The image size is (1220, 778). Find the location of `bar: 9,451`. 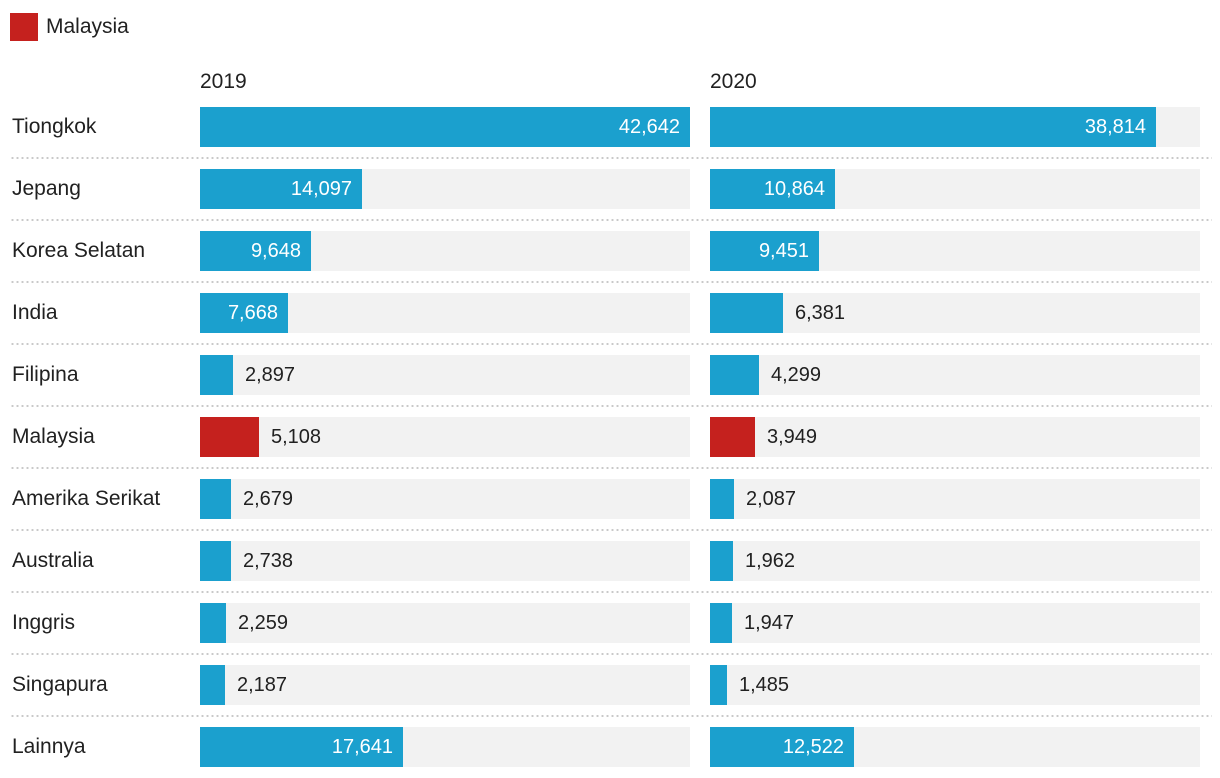

bar: 9,451 is located at coordinates (764, 251).